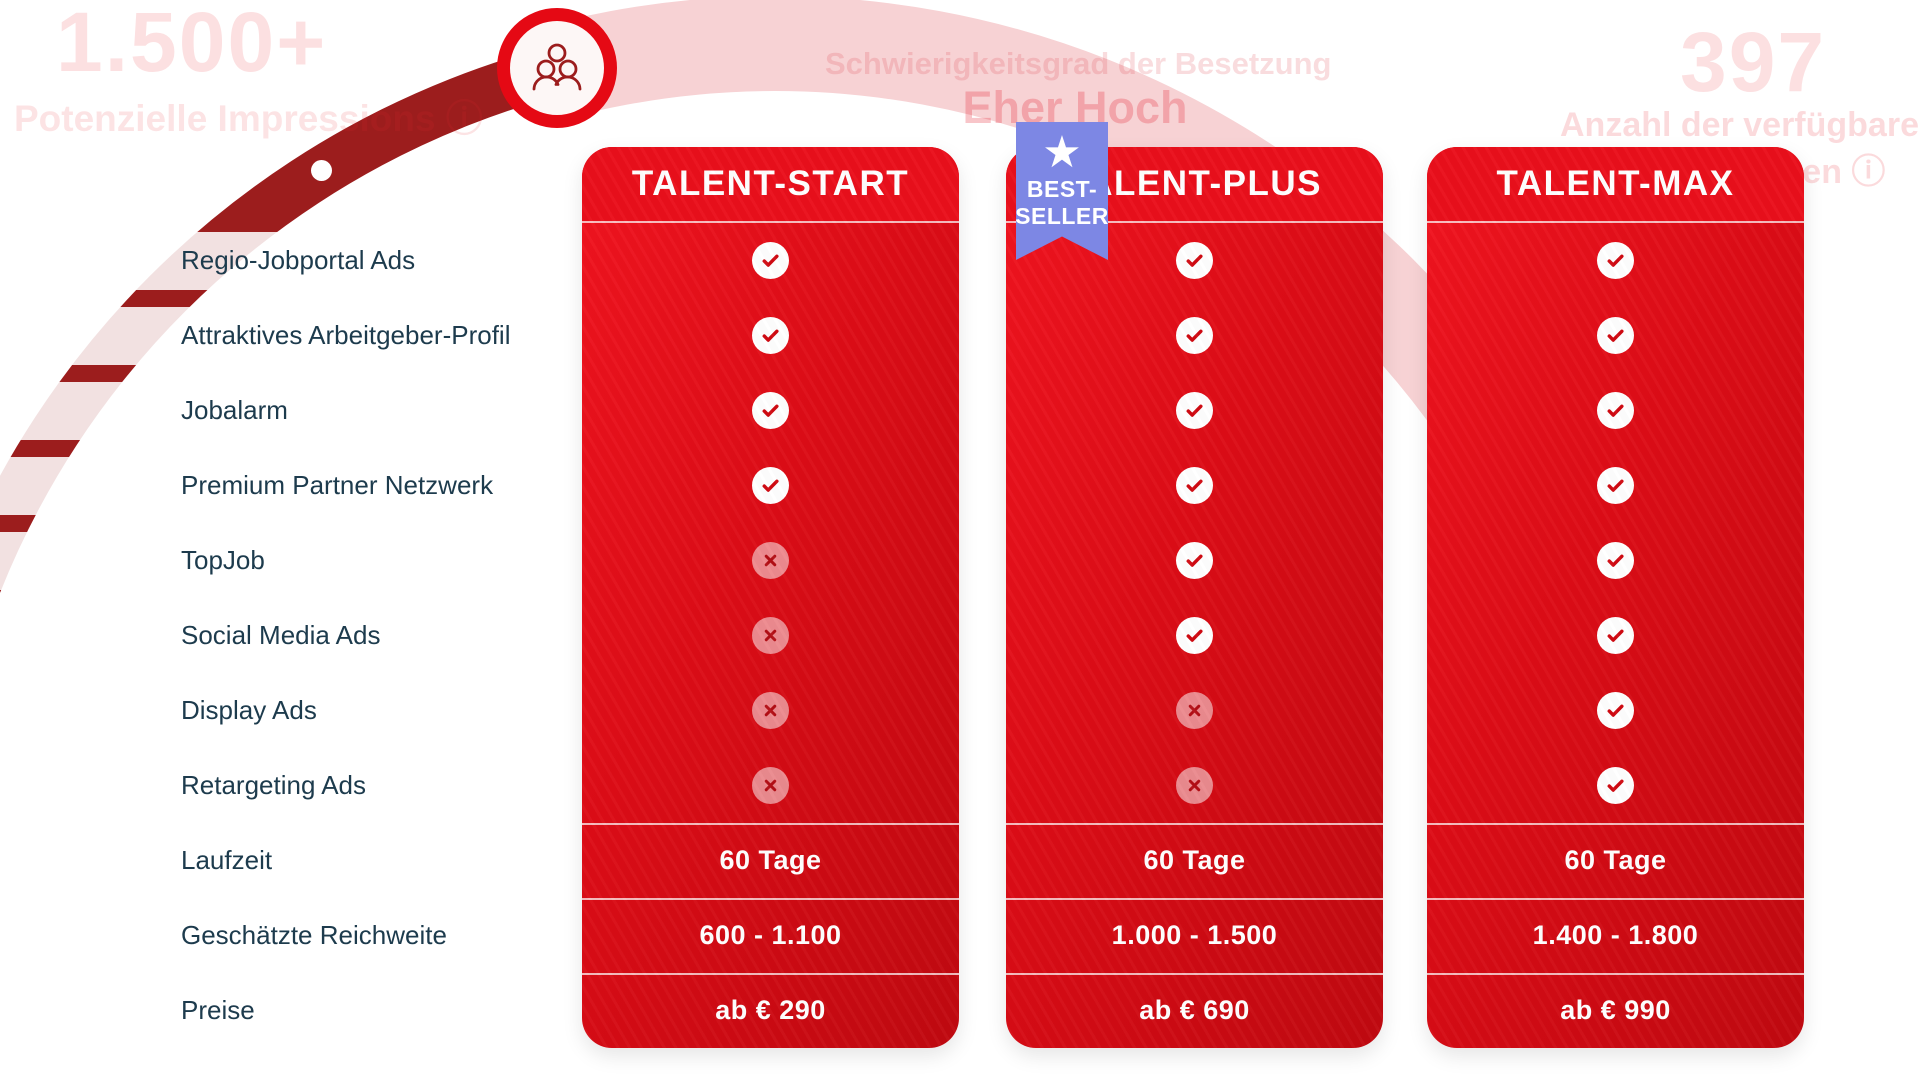  What do you see at coordinates (218, 1010) in the screenshot?
I see `meta-label: Preise` at bounding box center [218, 1010].